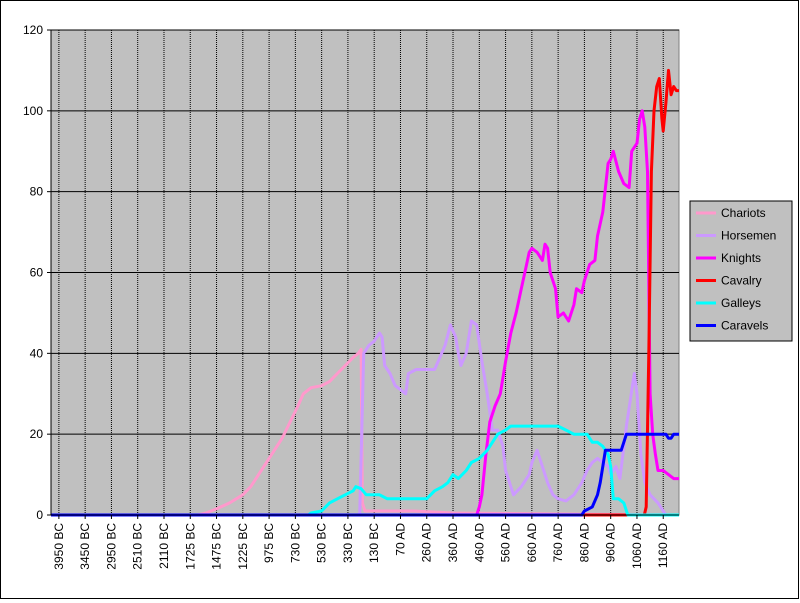  I want to click on x-tick-label: 2950 BC, so click(111, 546).